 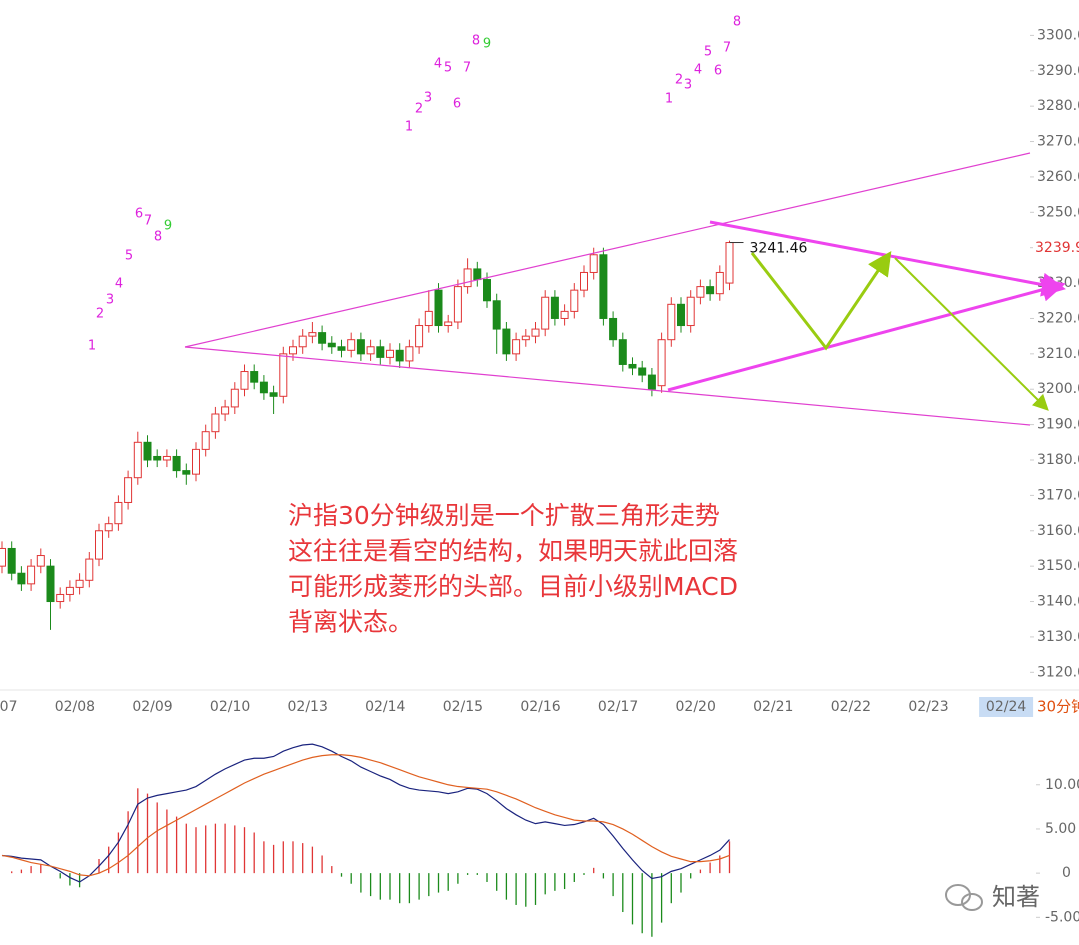 What do you see at coordinates (463, 707) in the screenshot?
I see `x-tick-label: 02/15` at bounding box center [463, 707].